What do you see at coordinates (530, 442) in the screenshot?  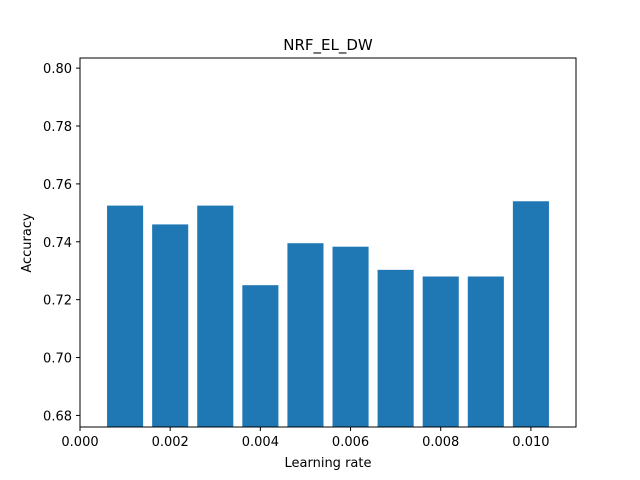 I see `x-tick-label: 0.010` at bounding box center [530, 442].